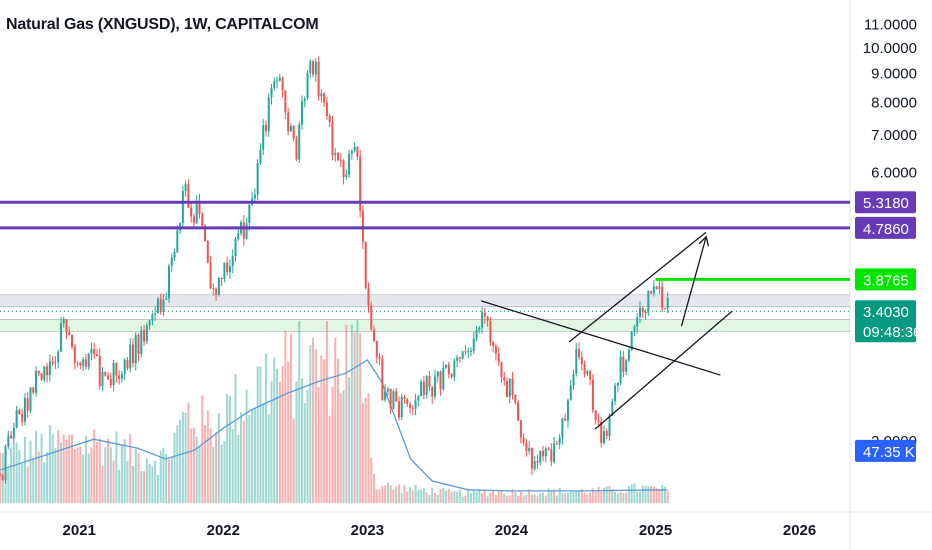 The height and width of the screenshot is (550, 932). Describe the element at coordinates (894, 135) in the screenshot. I see `y-tick-label: 7.0000` at that location.